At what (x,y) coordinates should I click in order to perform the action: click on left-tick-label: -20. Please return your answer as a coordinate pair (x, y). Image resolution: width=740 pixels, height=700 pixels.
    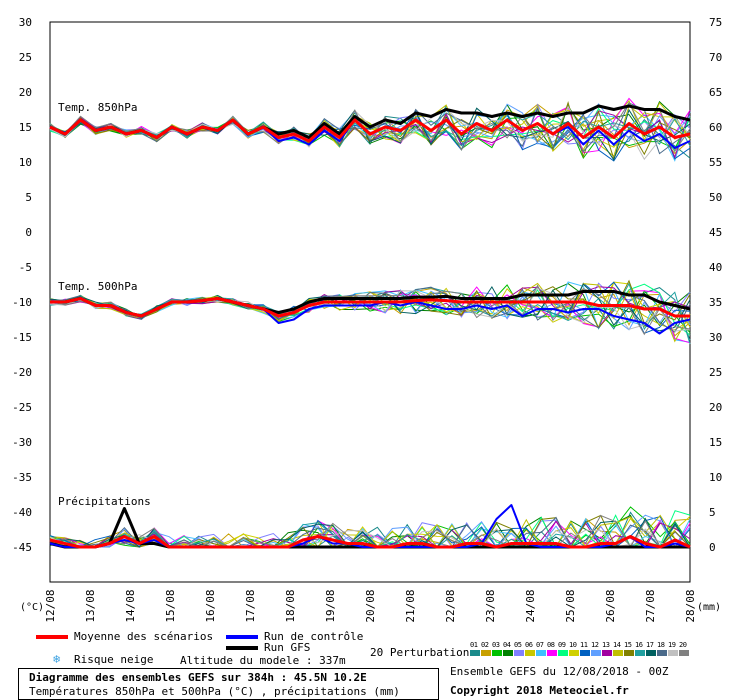
    Looking at the image, I should click on (22, 372).